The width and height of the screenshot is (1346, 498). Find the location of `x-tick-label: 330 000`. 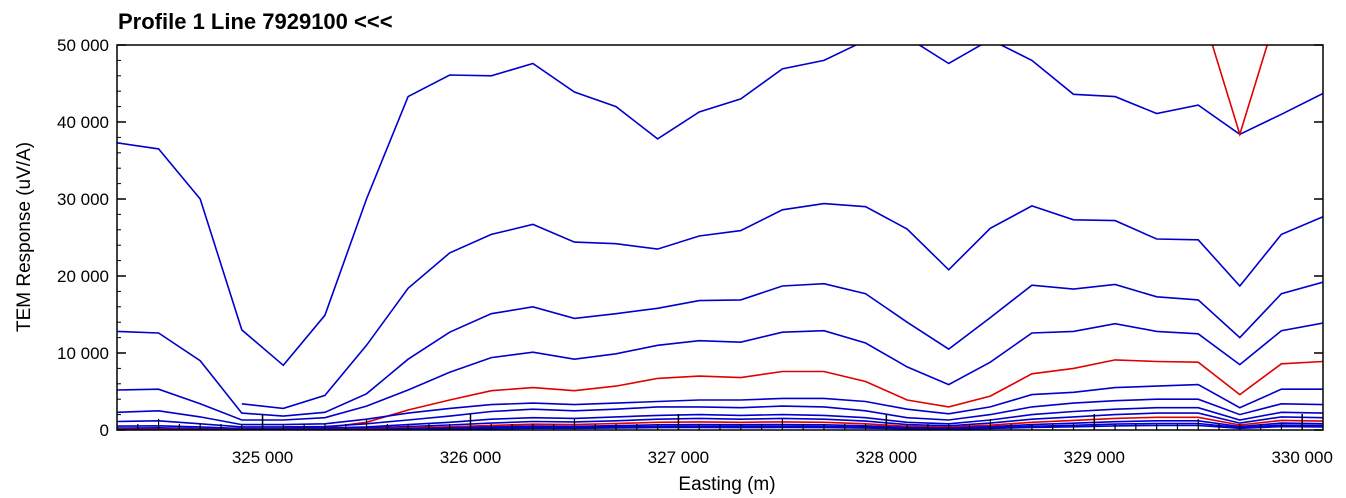

x-tick-label: 330 000 is located at coordinates (1301, 457).